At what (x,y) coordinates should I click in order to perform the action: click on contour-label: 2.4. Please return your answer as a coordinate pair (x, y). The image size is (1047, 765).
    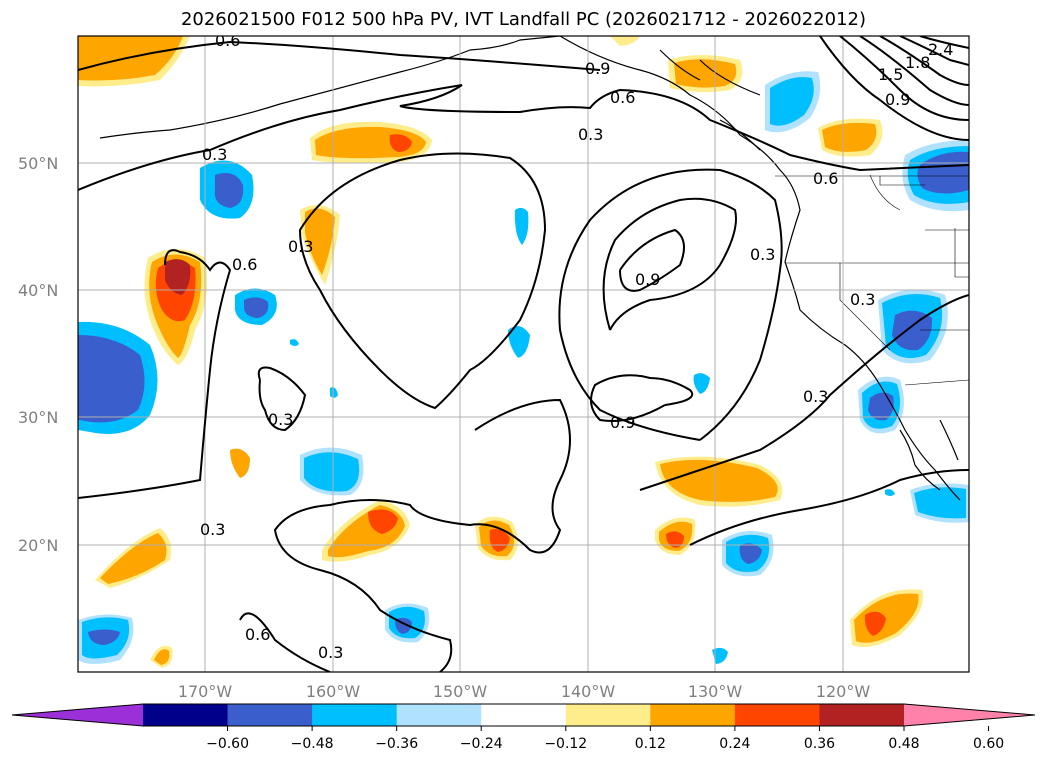
    Looking at the image, I should click on (940, 49).